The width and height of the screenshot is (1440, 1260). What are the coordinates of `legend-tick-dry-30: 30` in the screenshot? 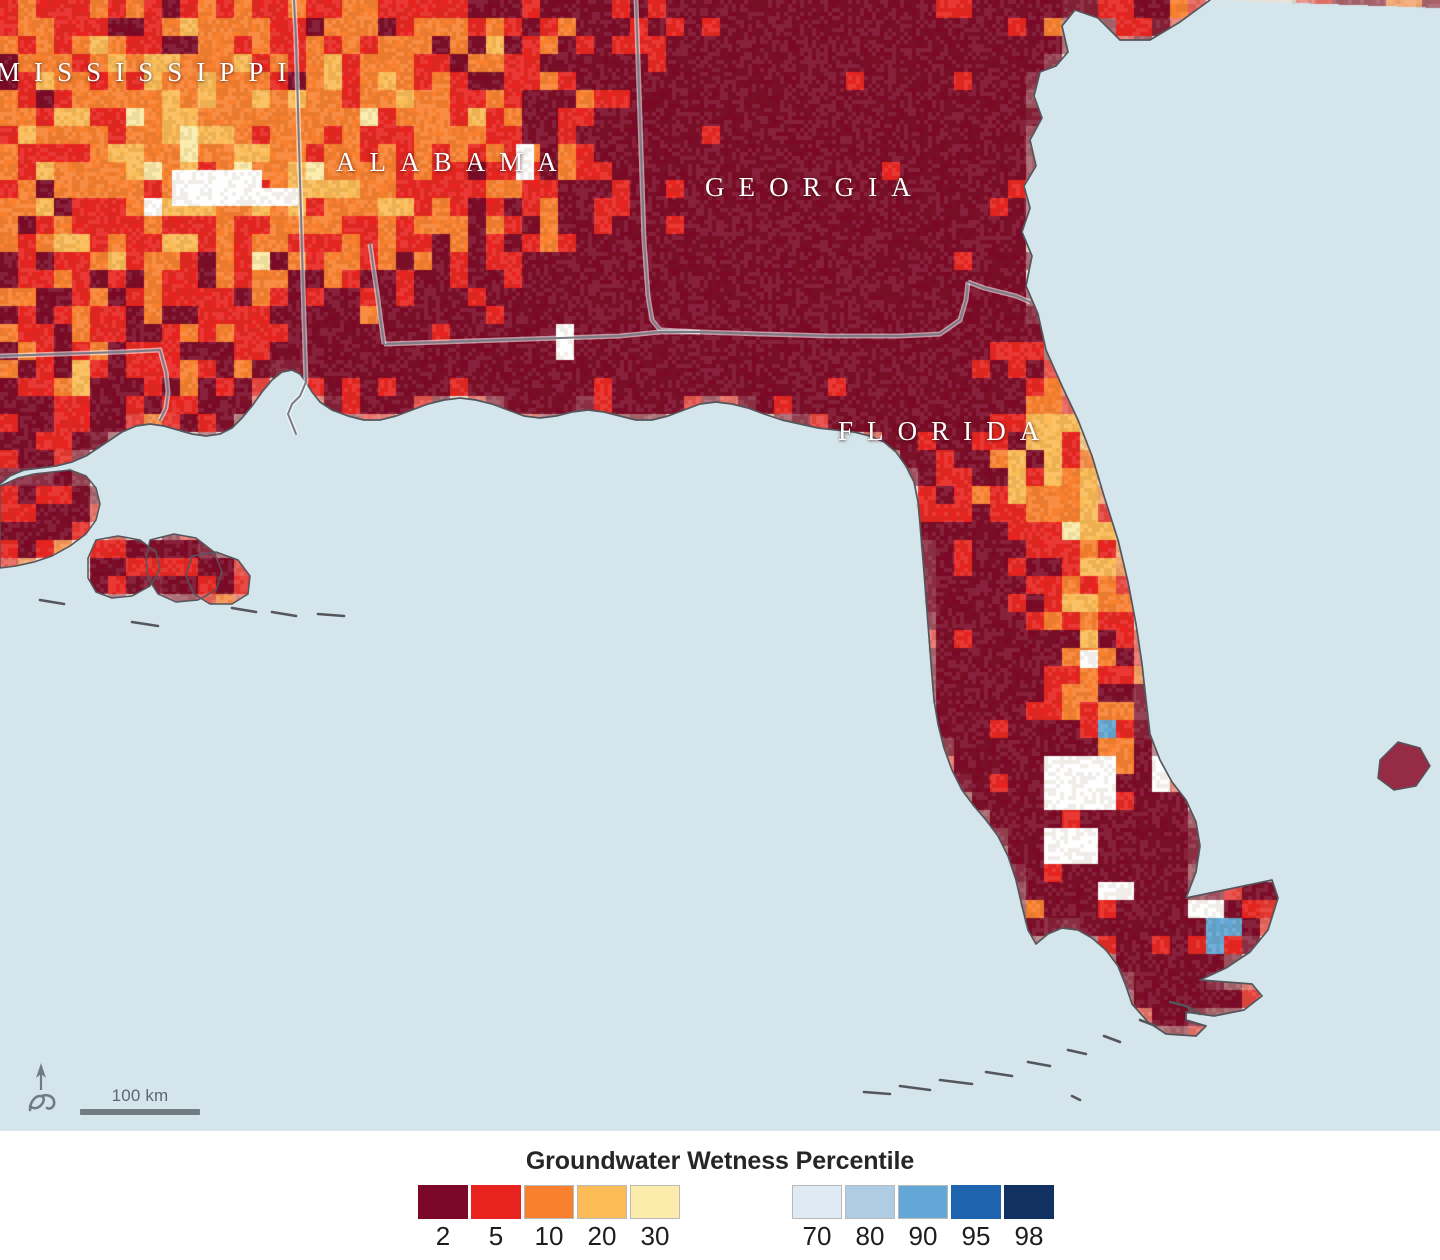 It's located at (655, 1236).